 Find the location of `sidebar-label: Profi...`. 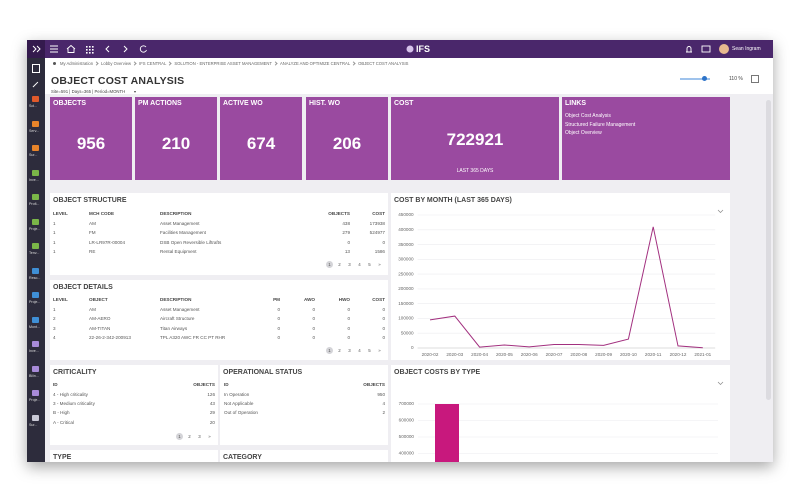

sidebar-label: Profi... is located at coordinates (34, 204).